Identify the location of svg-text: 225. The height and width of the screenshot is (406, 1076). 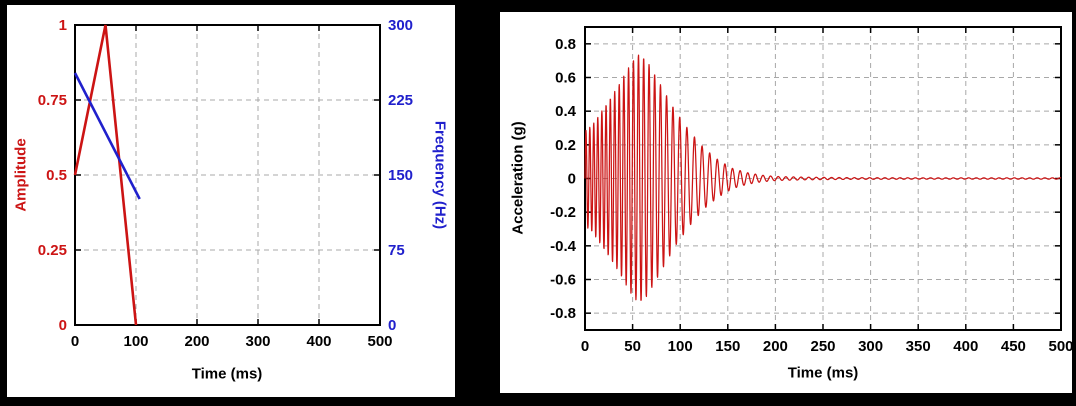
(400, 100).